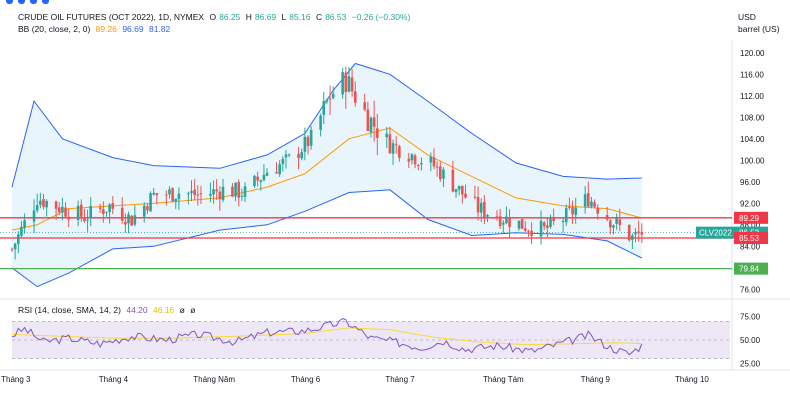  I want to click on bb-basis-value: 89.26, so click(106, 29).